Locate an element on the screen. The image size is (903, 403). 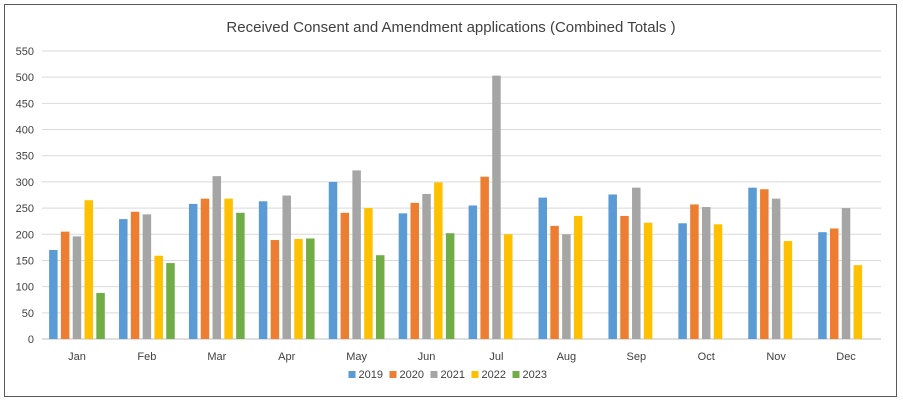
y-tick-label: 50 is located at coordinates (28, 314).